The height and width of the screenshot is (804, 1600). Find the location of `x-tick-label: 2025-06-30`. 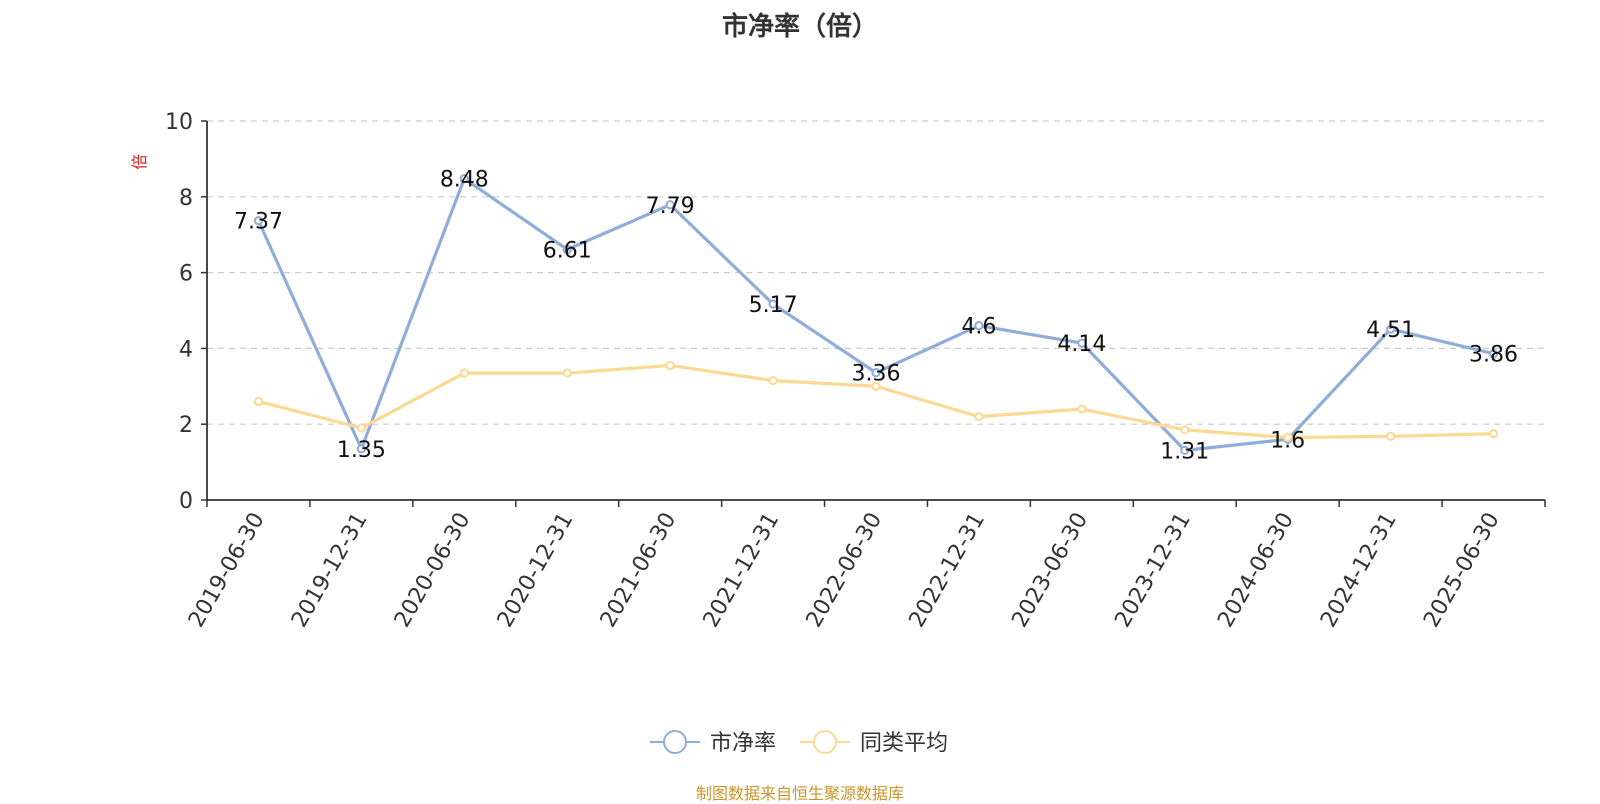

x-tick-label: 2025-06-30 is located at coordinates (1462, 570).